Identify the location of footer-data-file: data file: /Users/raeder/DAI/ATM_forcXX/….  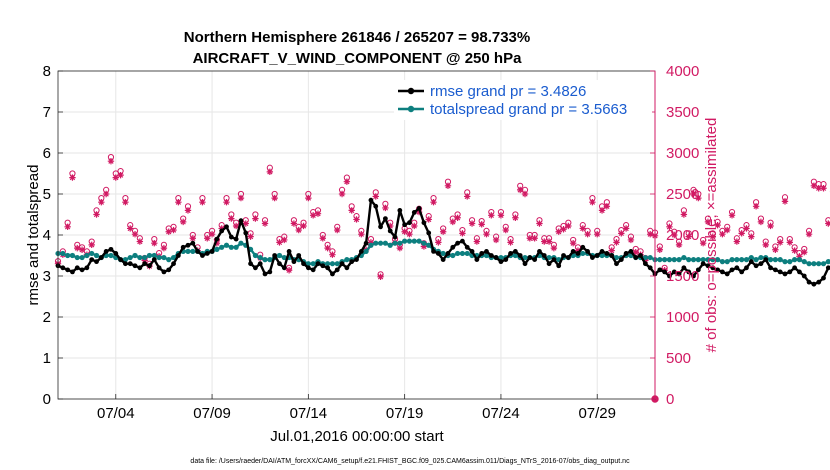
(410, 461).